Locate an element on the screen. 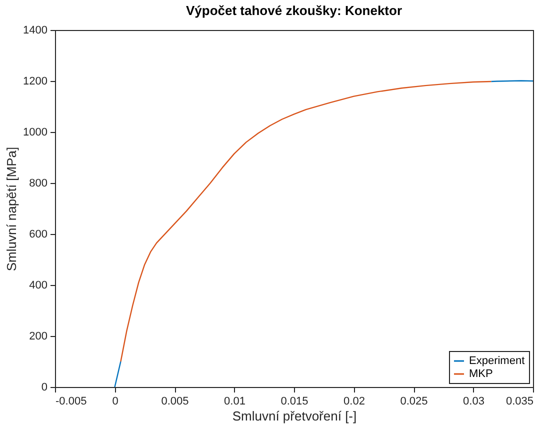 Image resolution: width=539 pixels, height=437 pixels. y-tick-label: 200 is located at coordinates (38, 336).